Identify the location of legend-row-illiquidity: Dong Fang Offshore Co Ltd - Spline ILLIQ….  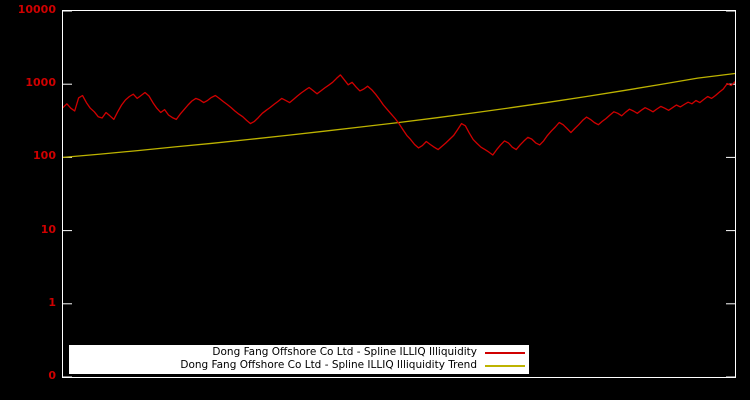
(299, 352).